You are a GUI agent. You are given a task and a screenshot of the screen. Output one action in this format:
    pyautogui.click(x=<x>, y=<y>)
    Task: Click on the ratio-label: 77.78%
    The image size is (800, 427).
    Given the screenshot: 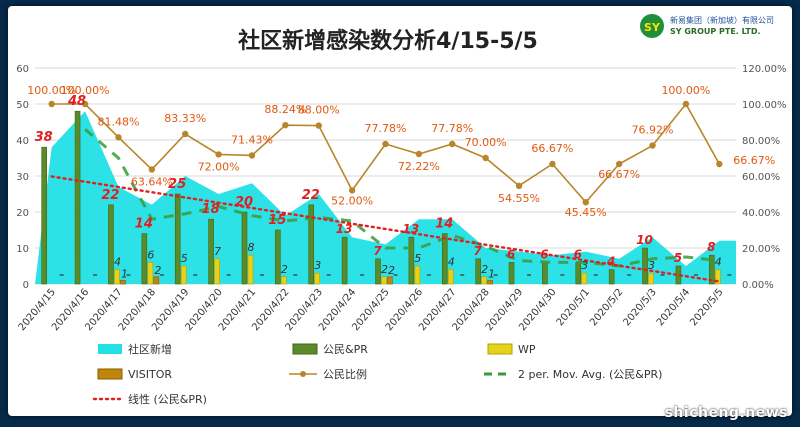 What is the action you would take?
    pyautogui.click(x=386, y=128)
    